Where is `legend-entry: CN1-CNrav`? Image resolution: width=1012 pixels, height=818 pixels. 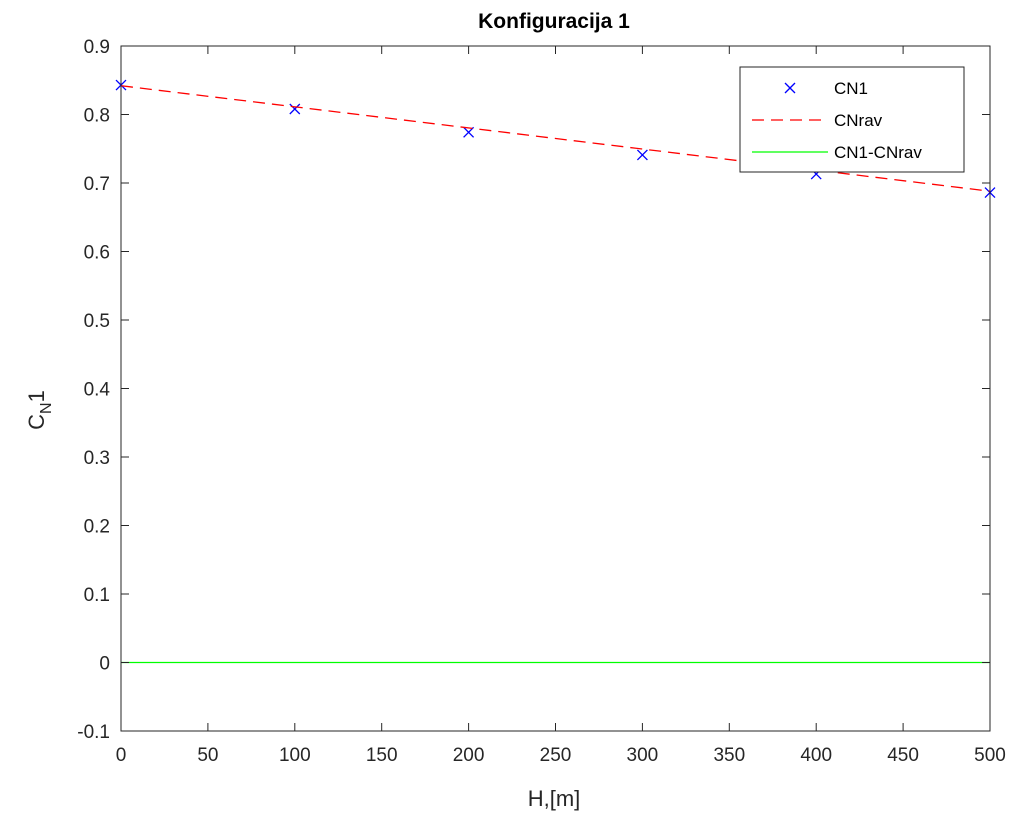
legend-entry: CN1-CNrav is located at coordinates (837, 152).